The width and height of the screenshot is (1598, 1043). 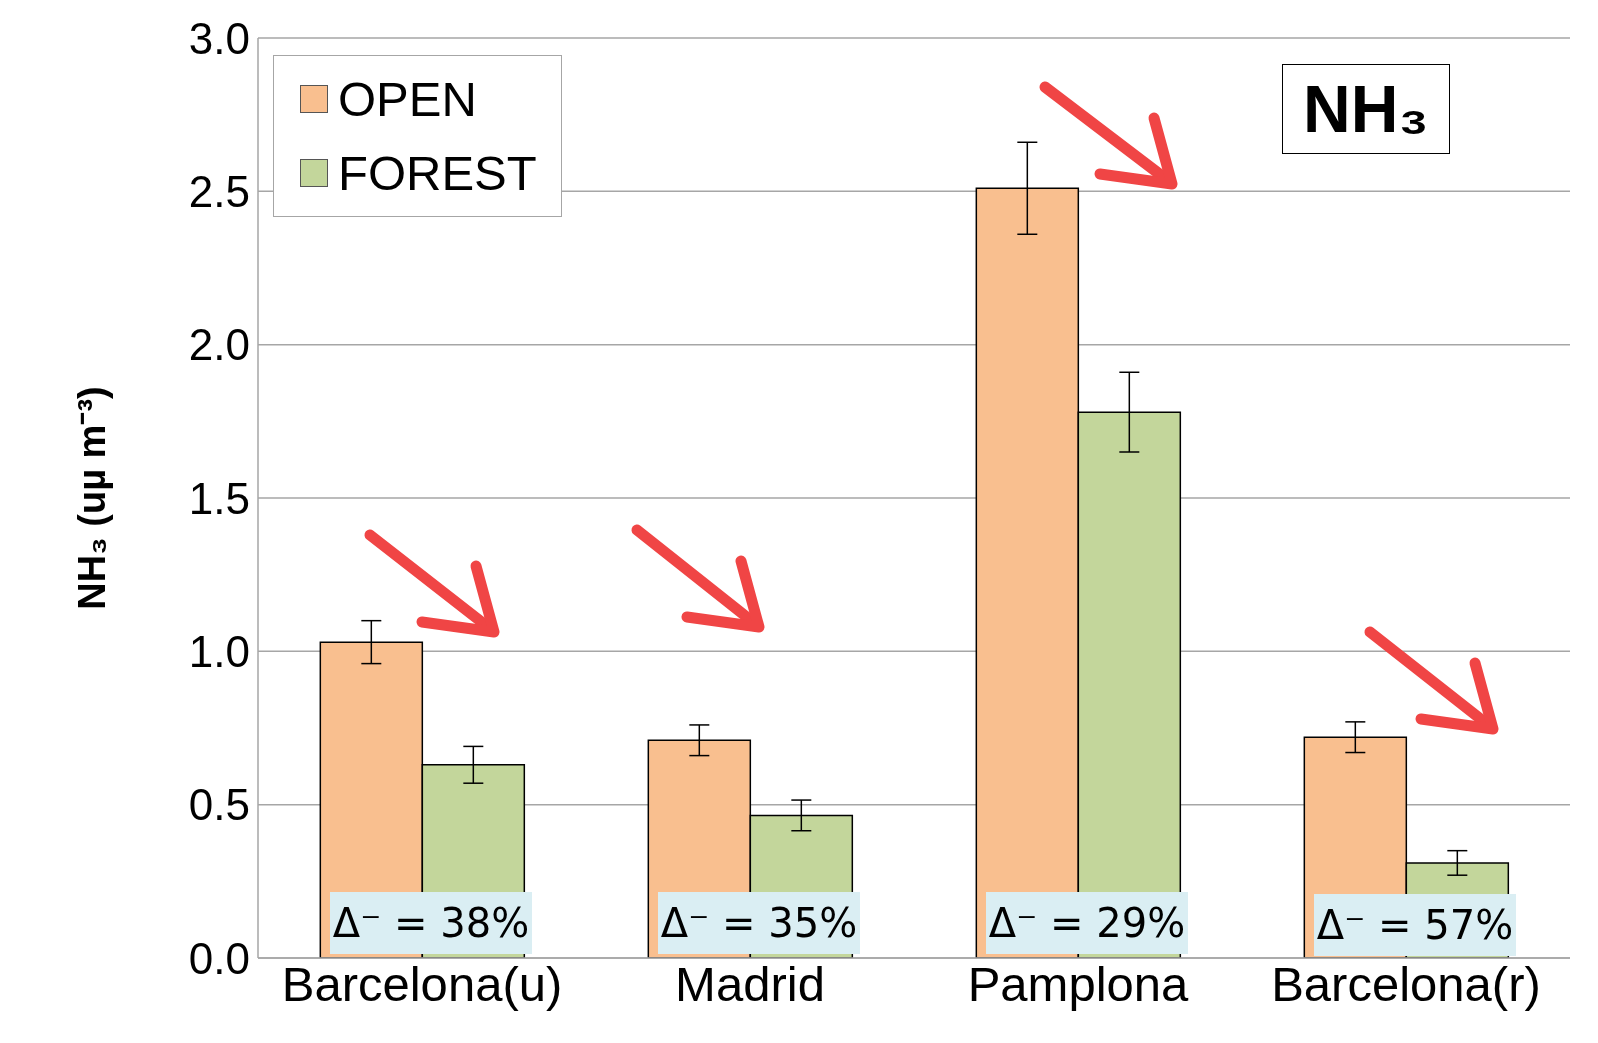 What do you see at coordinates (759, 923) in the screenshot?
I see `annotation: Δ⁻ = 35%` at bounding box center [759, 923].